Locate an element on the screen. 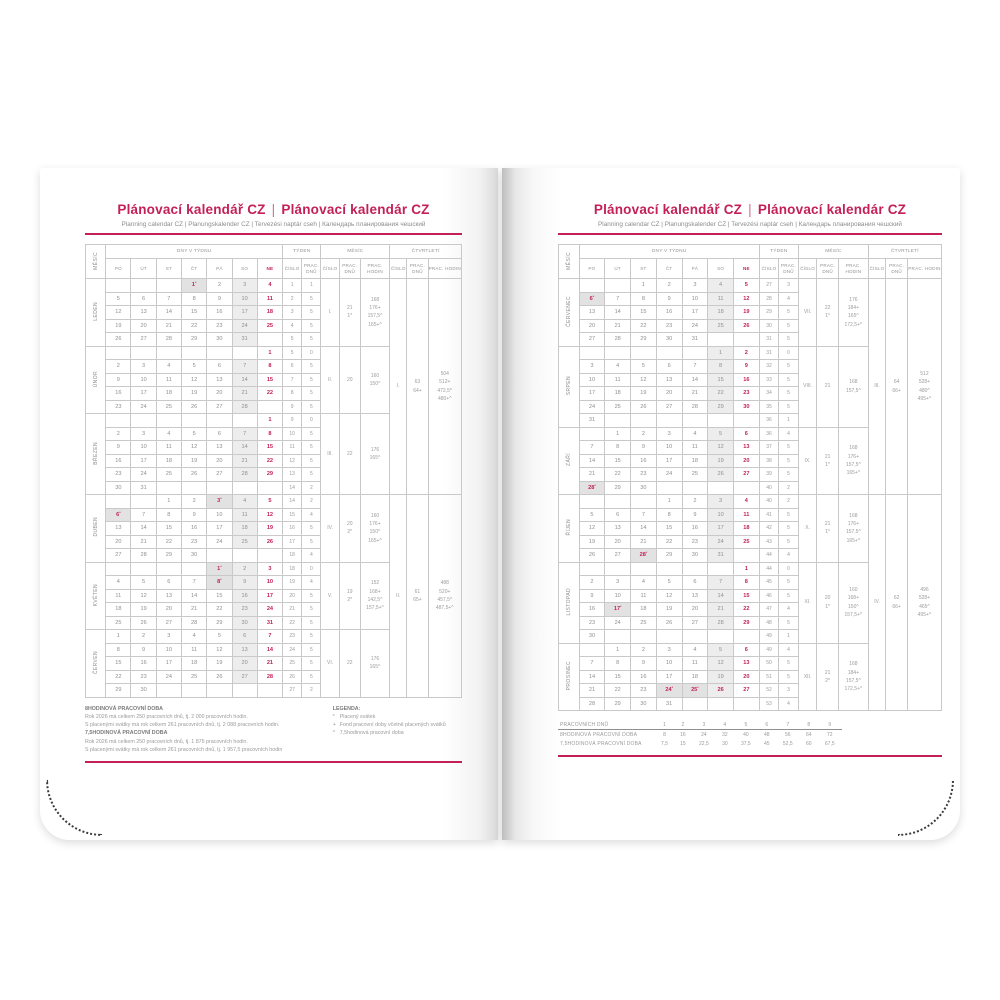 This screenshot has width=1000, height=1000. day-cell: 1* is located at coordinates (194, 285).